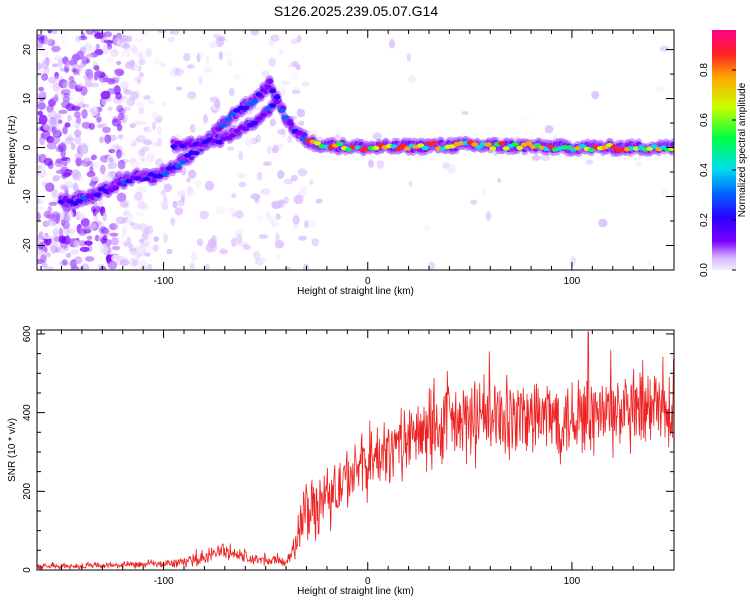  I want to click on colorbar-ticks: 0.0 0.2 0.4 0.6 0.8, so click(717, 170).